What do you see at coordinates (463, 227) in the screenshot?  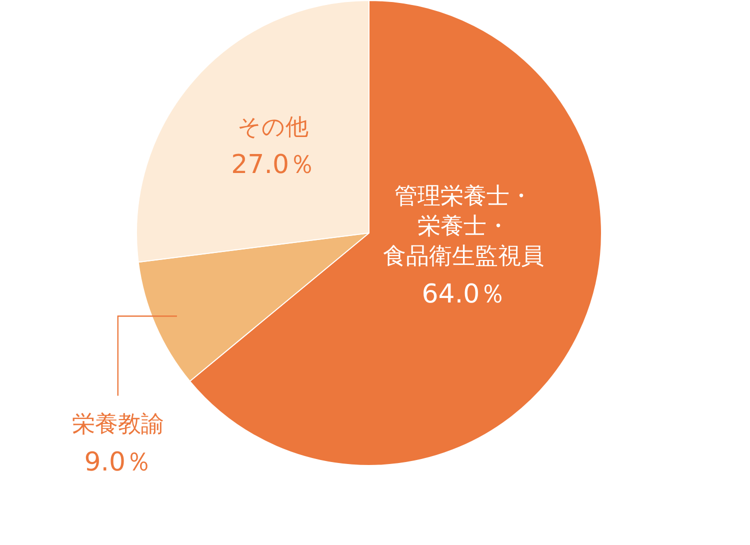 I see `slice-label: 管理栄養士・栄養士・食品衛生監視員` at bounding box center [463, 227].